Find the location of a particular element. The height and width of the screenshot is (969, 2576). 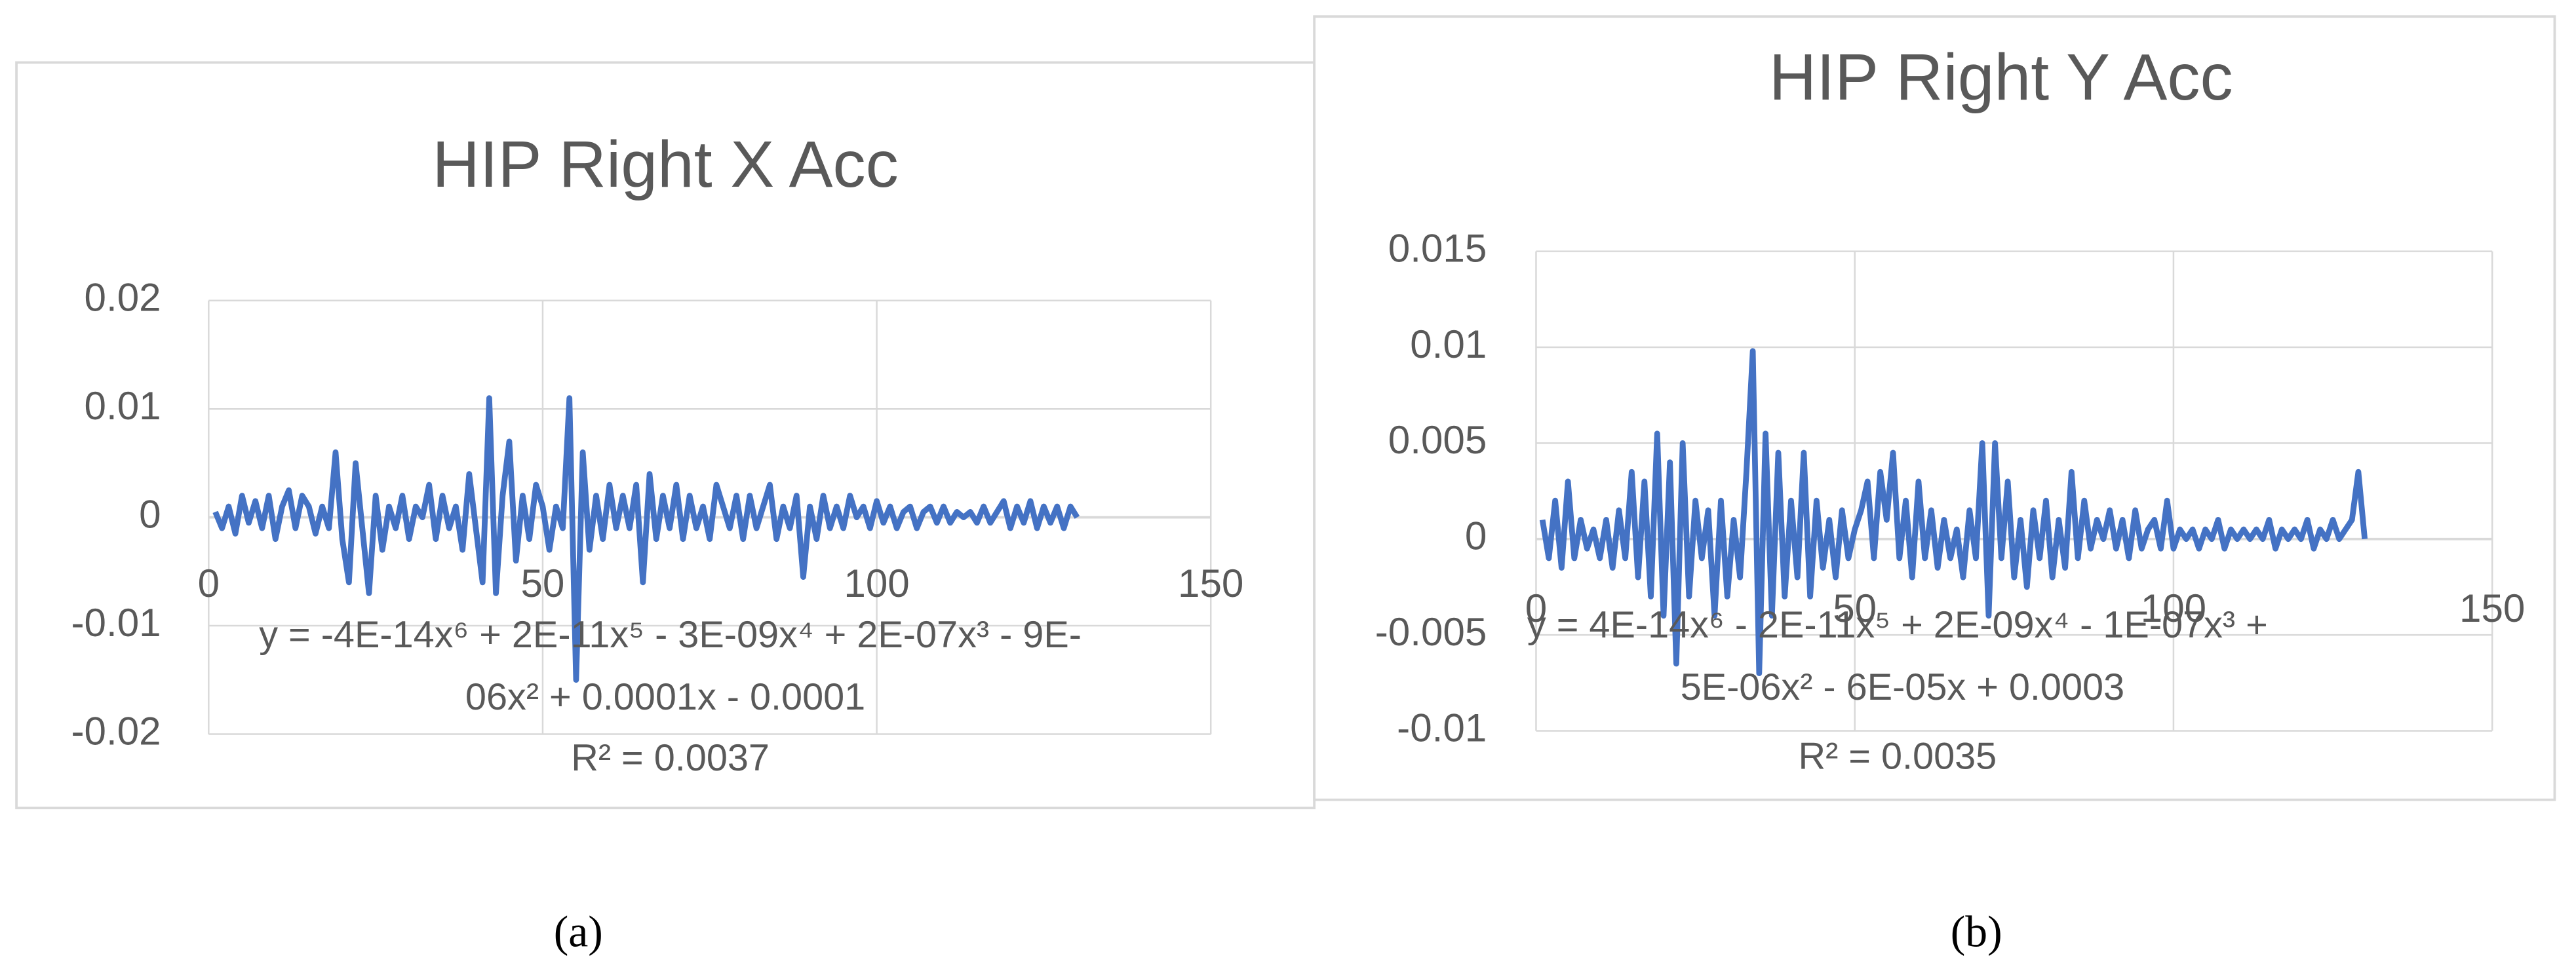

caption: (a) is located at coordinates (578, 931).